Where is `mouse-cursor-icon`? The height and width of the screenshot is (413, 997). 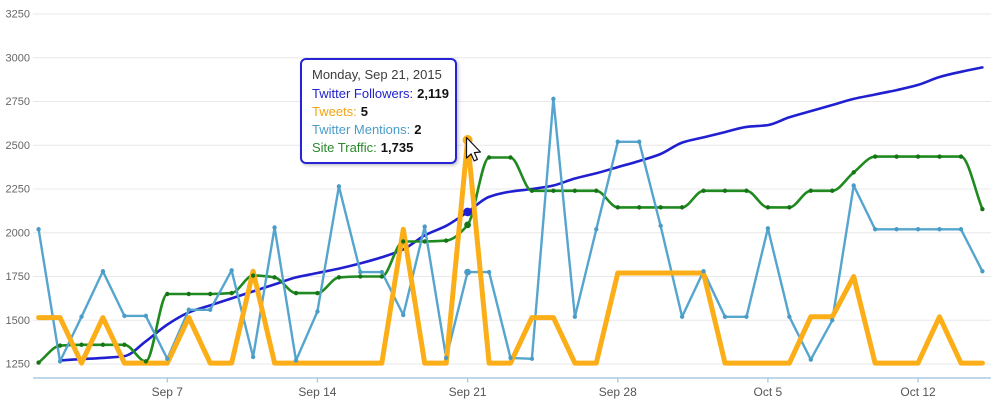 mouse-cursor-icon is located at coordinates (473, 149).